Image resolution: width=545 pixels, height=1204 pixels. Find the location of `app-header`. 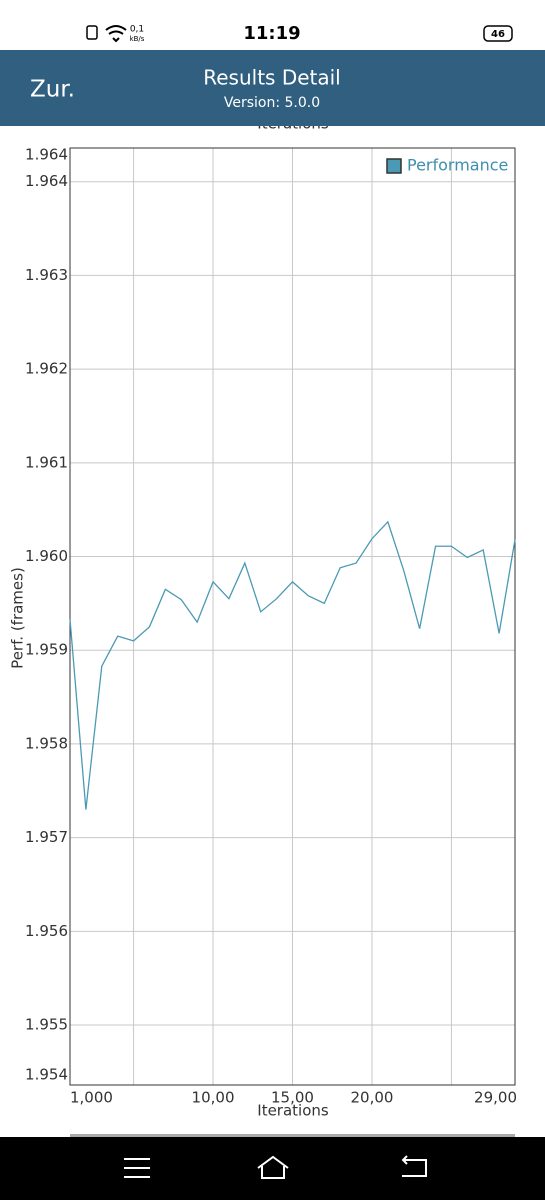

app-header is located at coordinates (272, 88).